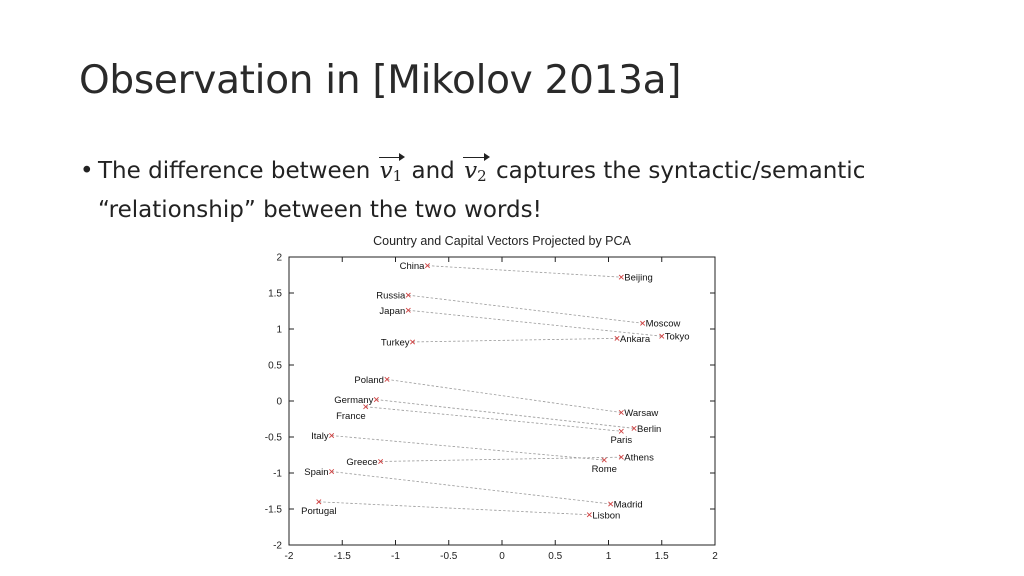 This screenshot has height=576, width=1024. Describe the element at coordinates (454, 508) in the screenshot. I see `link-portugal-lisbon` at that location.